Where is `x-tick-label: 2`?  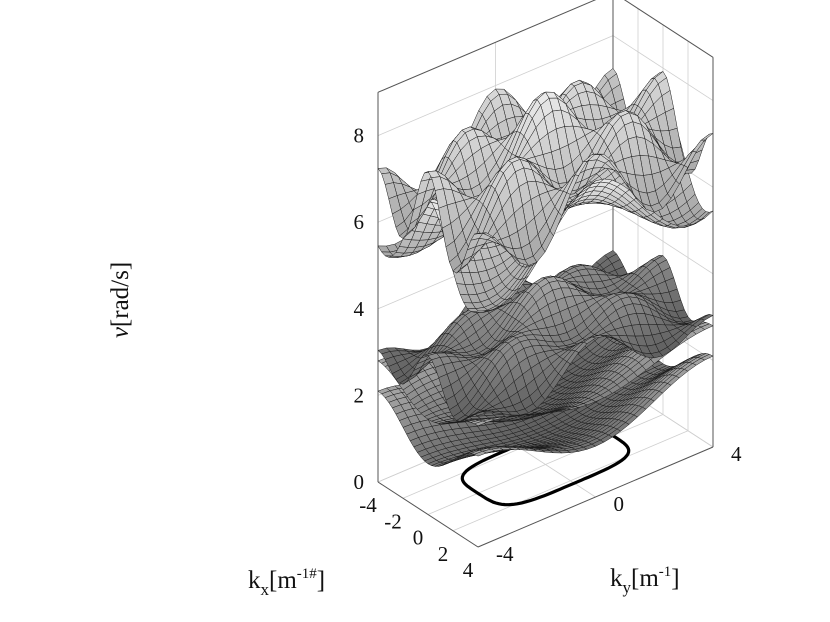 x-tick-label: 2 is located at coordinates (443, 554).